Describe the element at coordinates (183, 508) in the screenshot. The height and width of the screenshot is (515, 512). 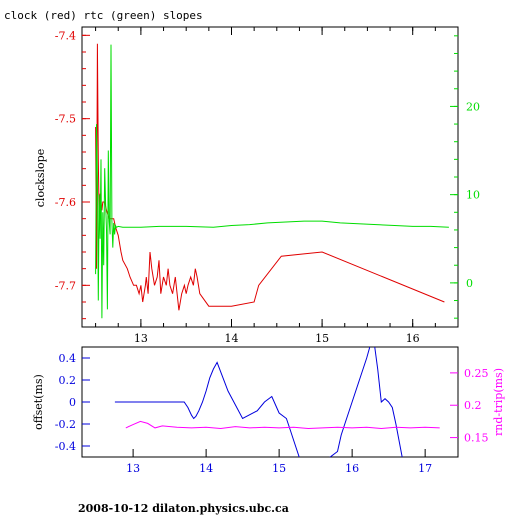
I see `footer-label: 2008-10-12 dilaton.physics.ubc.ca` at that location.